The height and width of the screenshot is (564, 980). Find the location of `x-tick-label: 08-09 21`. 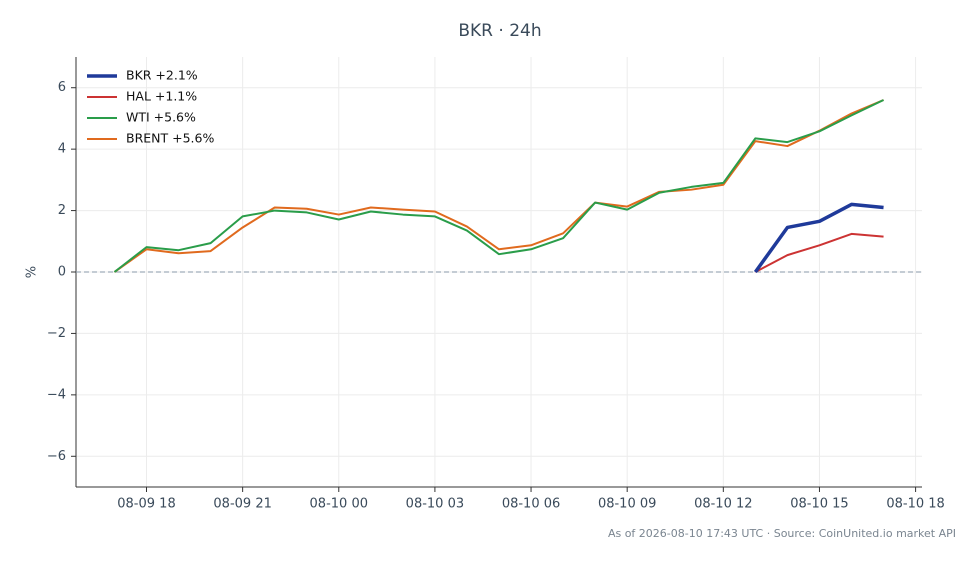

x-tick-label: 08-09 21 is located at coordinates (242, 504).